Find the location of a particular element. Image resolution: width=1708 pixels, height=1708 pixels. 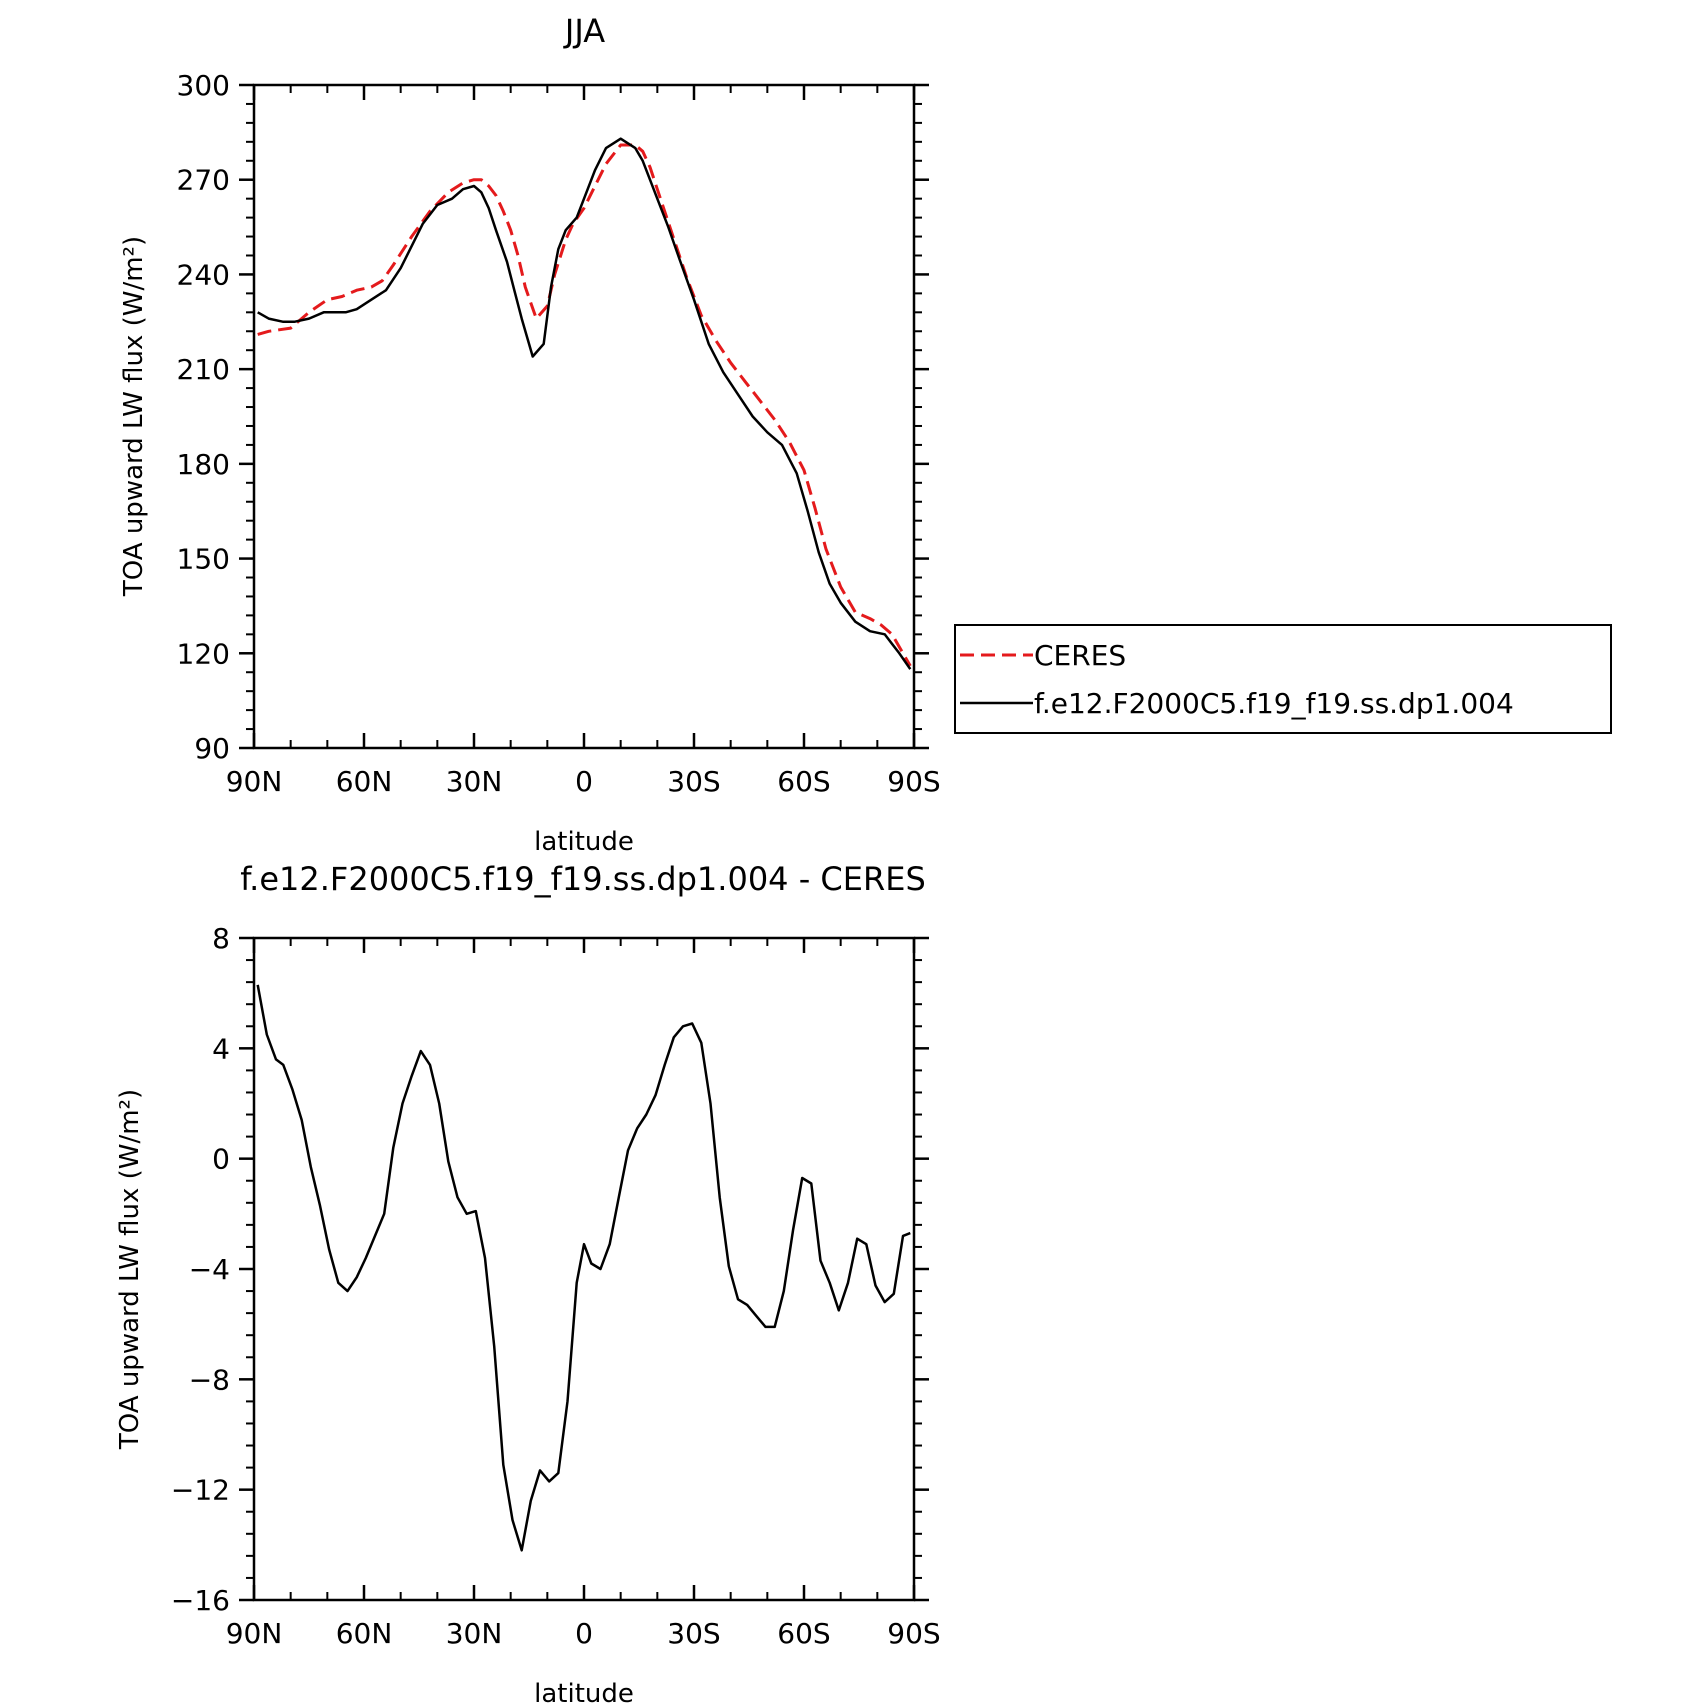

top-x-tick-label: 90N is located at coordinates (254, 781).